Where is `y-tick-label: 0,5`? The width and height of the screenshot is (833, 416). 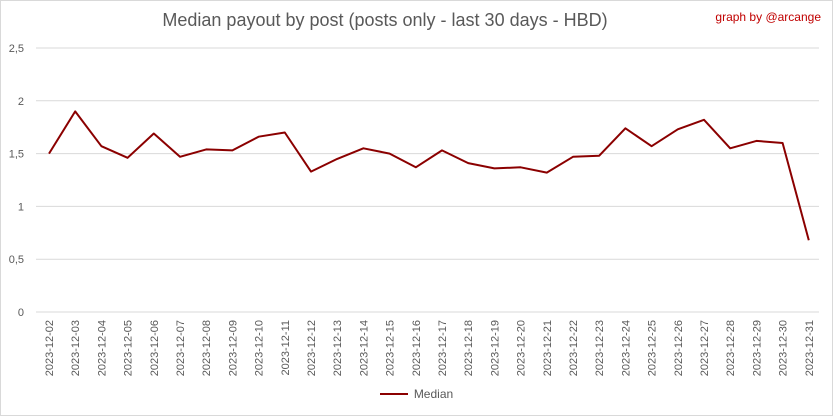 y-tick-label: 0,5 is located at coordinates (16, 260).